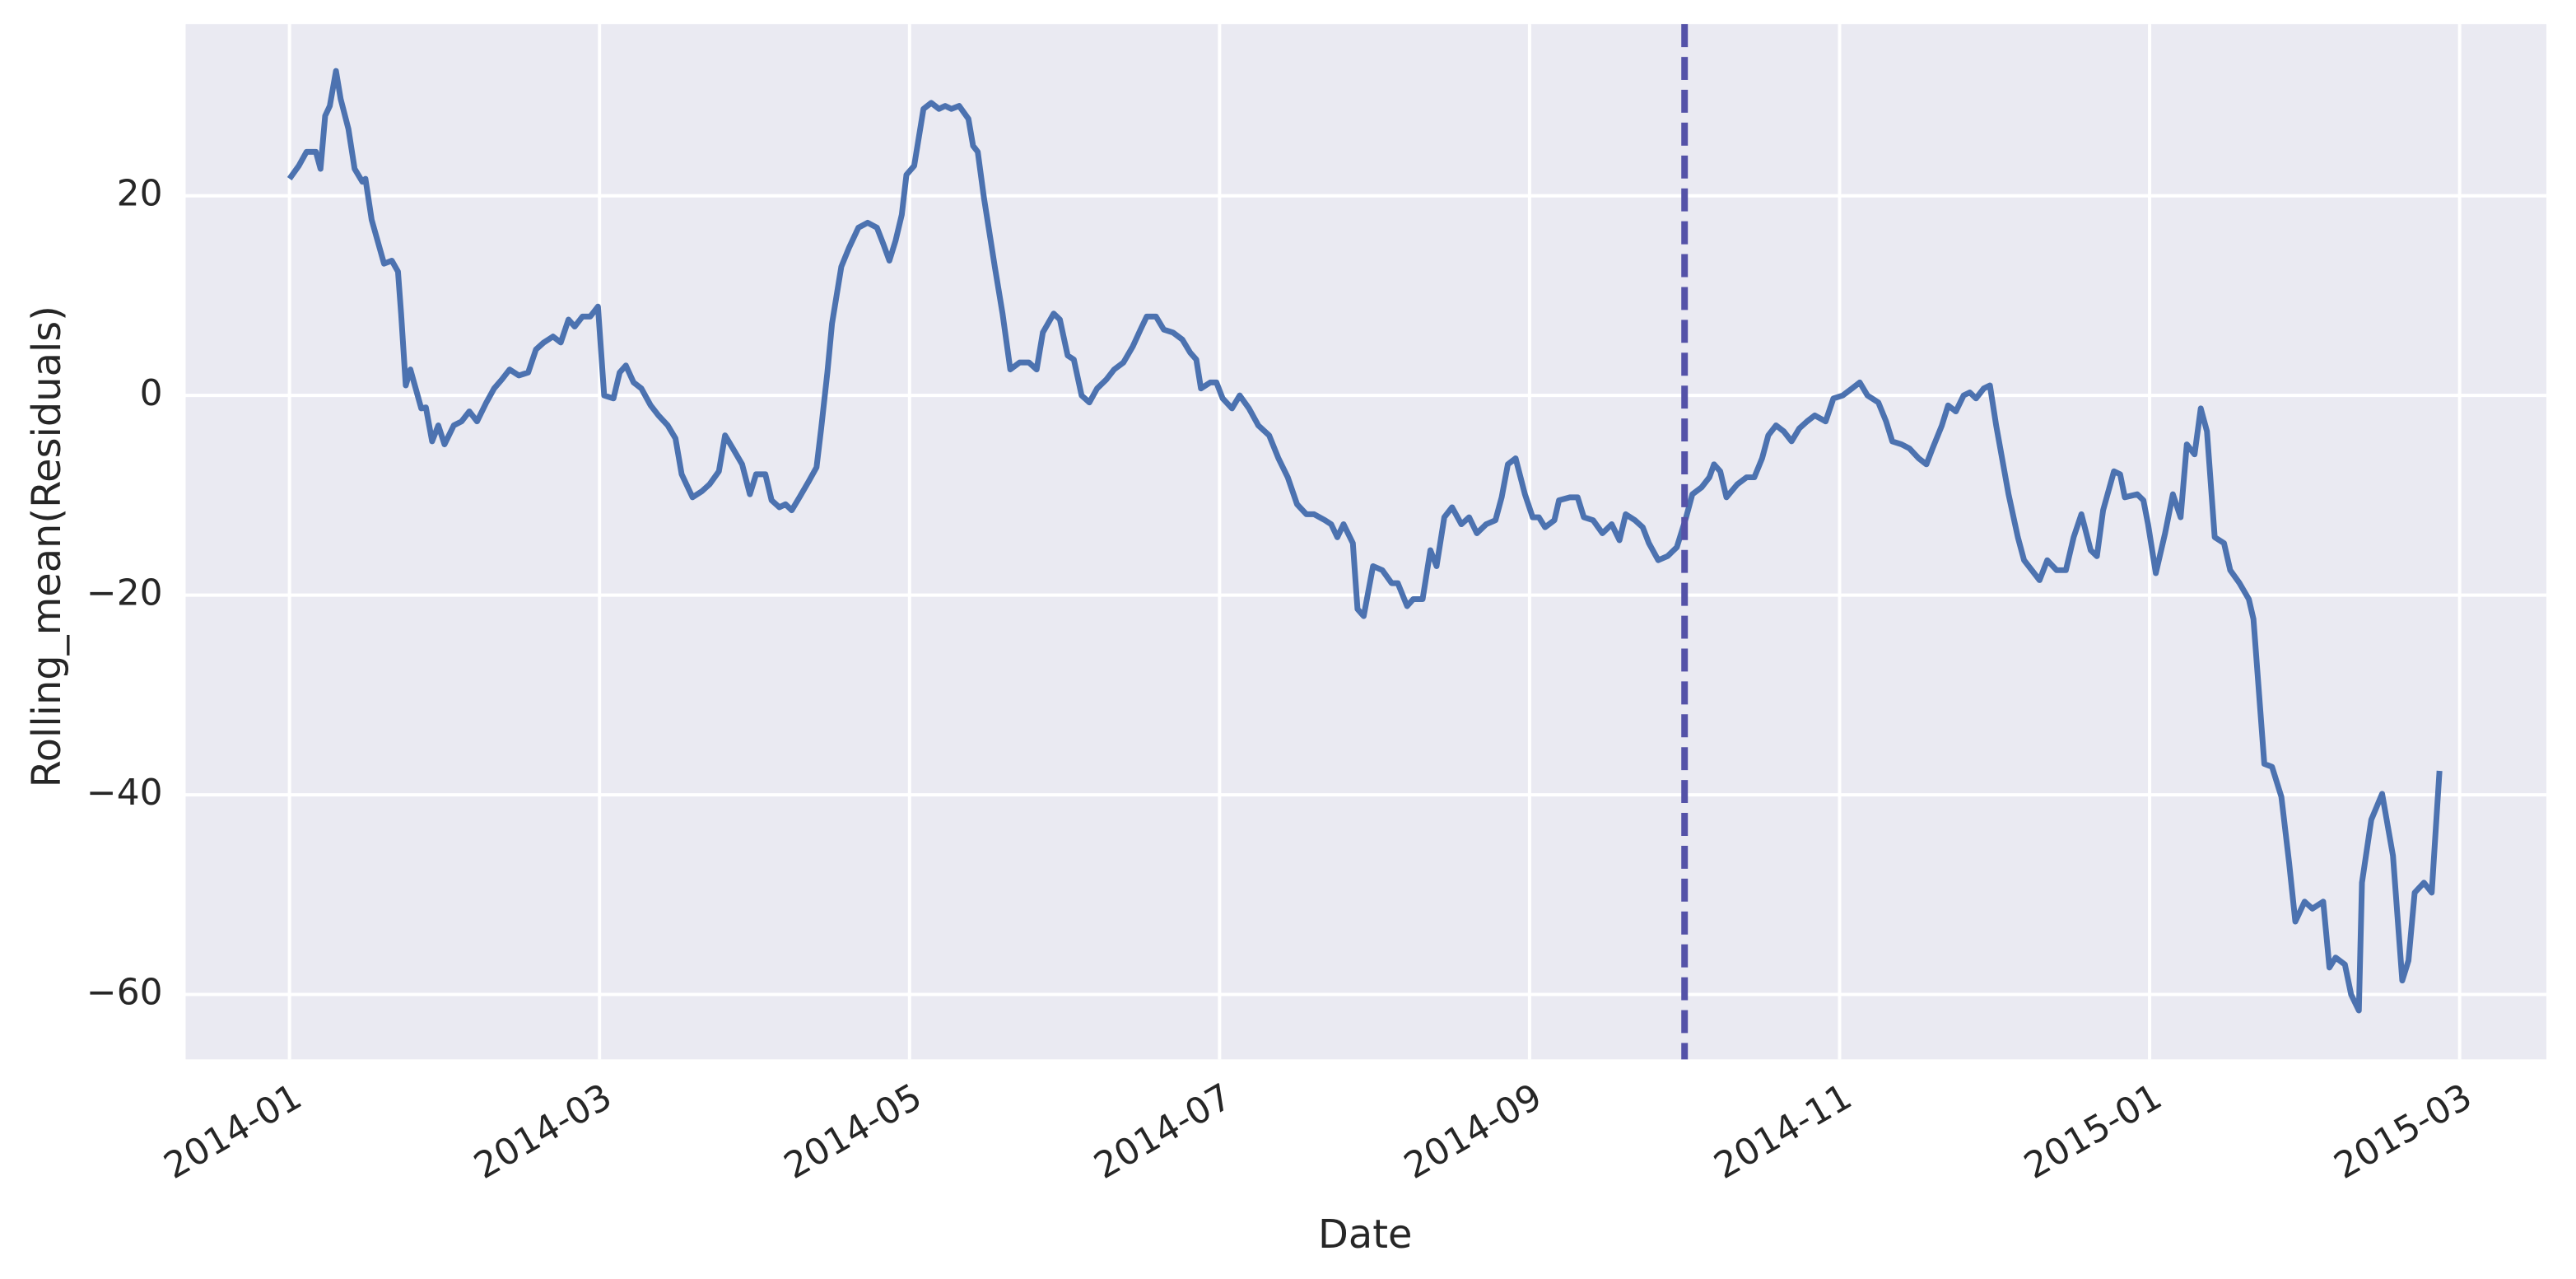  Describe the element at coordinates (1163, 1132) in the screenshot. I see `x-tick-label: 2014-07` at that location.